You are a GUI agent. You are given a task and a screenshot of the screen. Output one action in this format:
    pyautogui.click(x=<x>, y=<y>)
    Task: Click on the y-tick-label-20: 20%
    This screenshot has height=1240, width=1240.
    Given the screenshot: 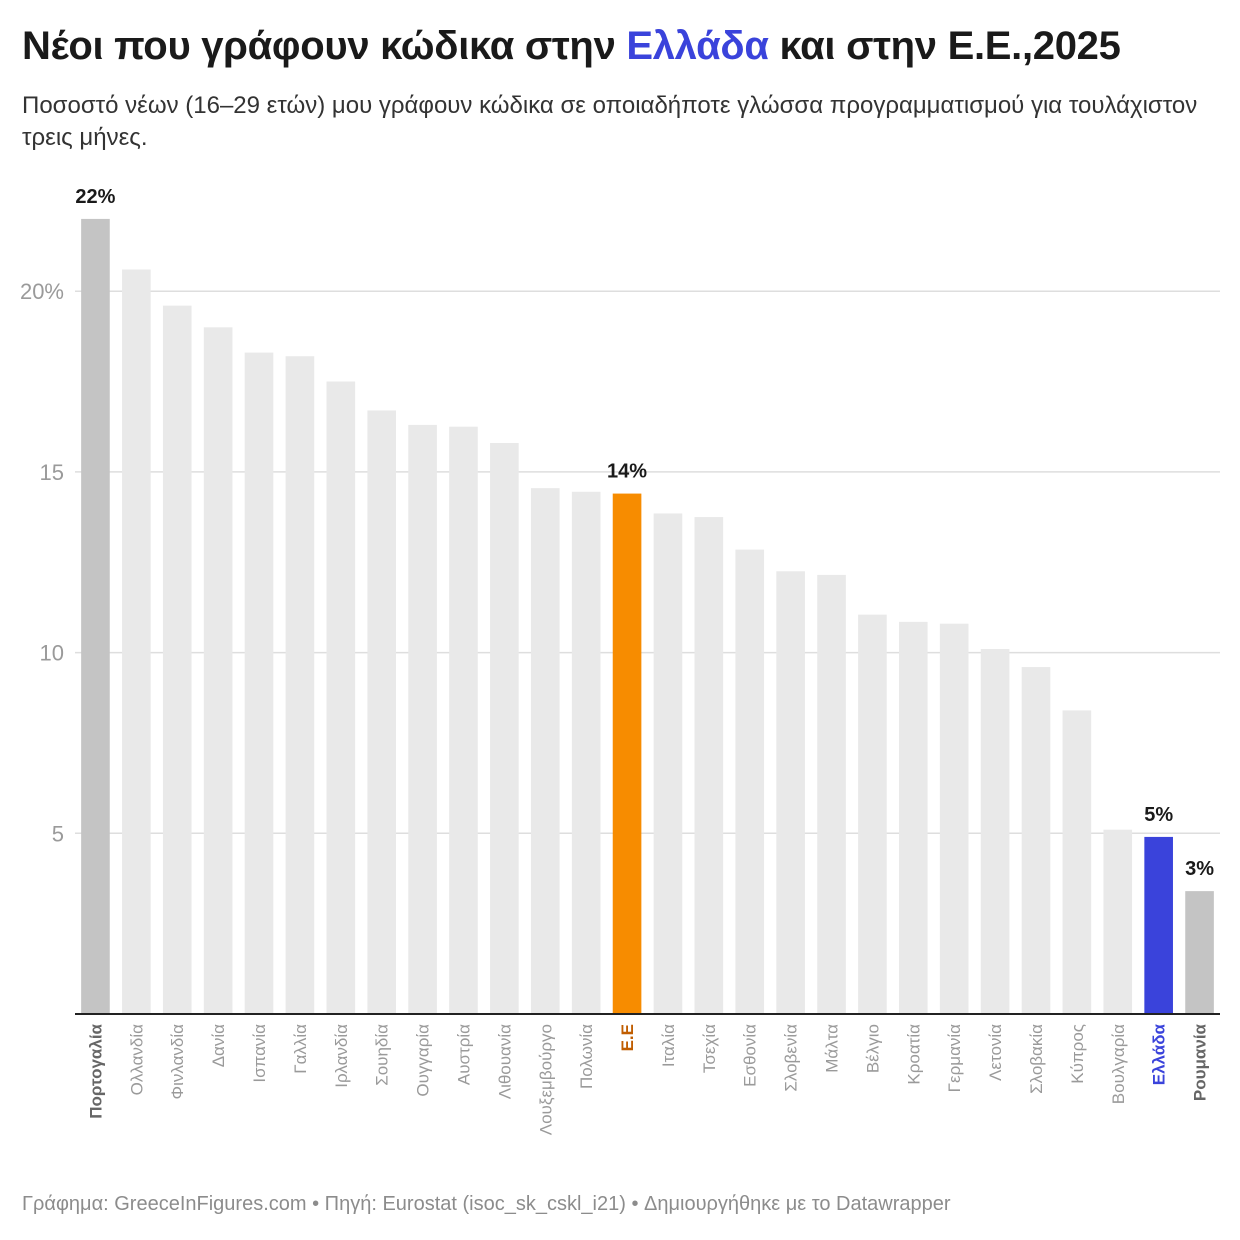 What is the action you would take?
    pyautogui.click(x=42, y=291)
    